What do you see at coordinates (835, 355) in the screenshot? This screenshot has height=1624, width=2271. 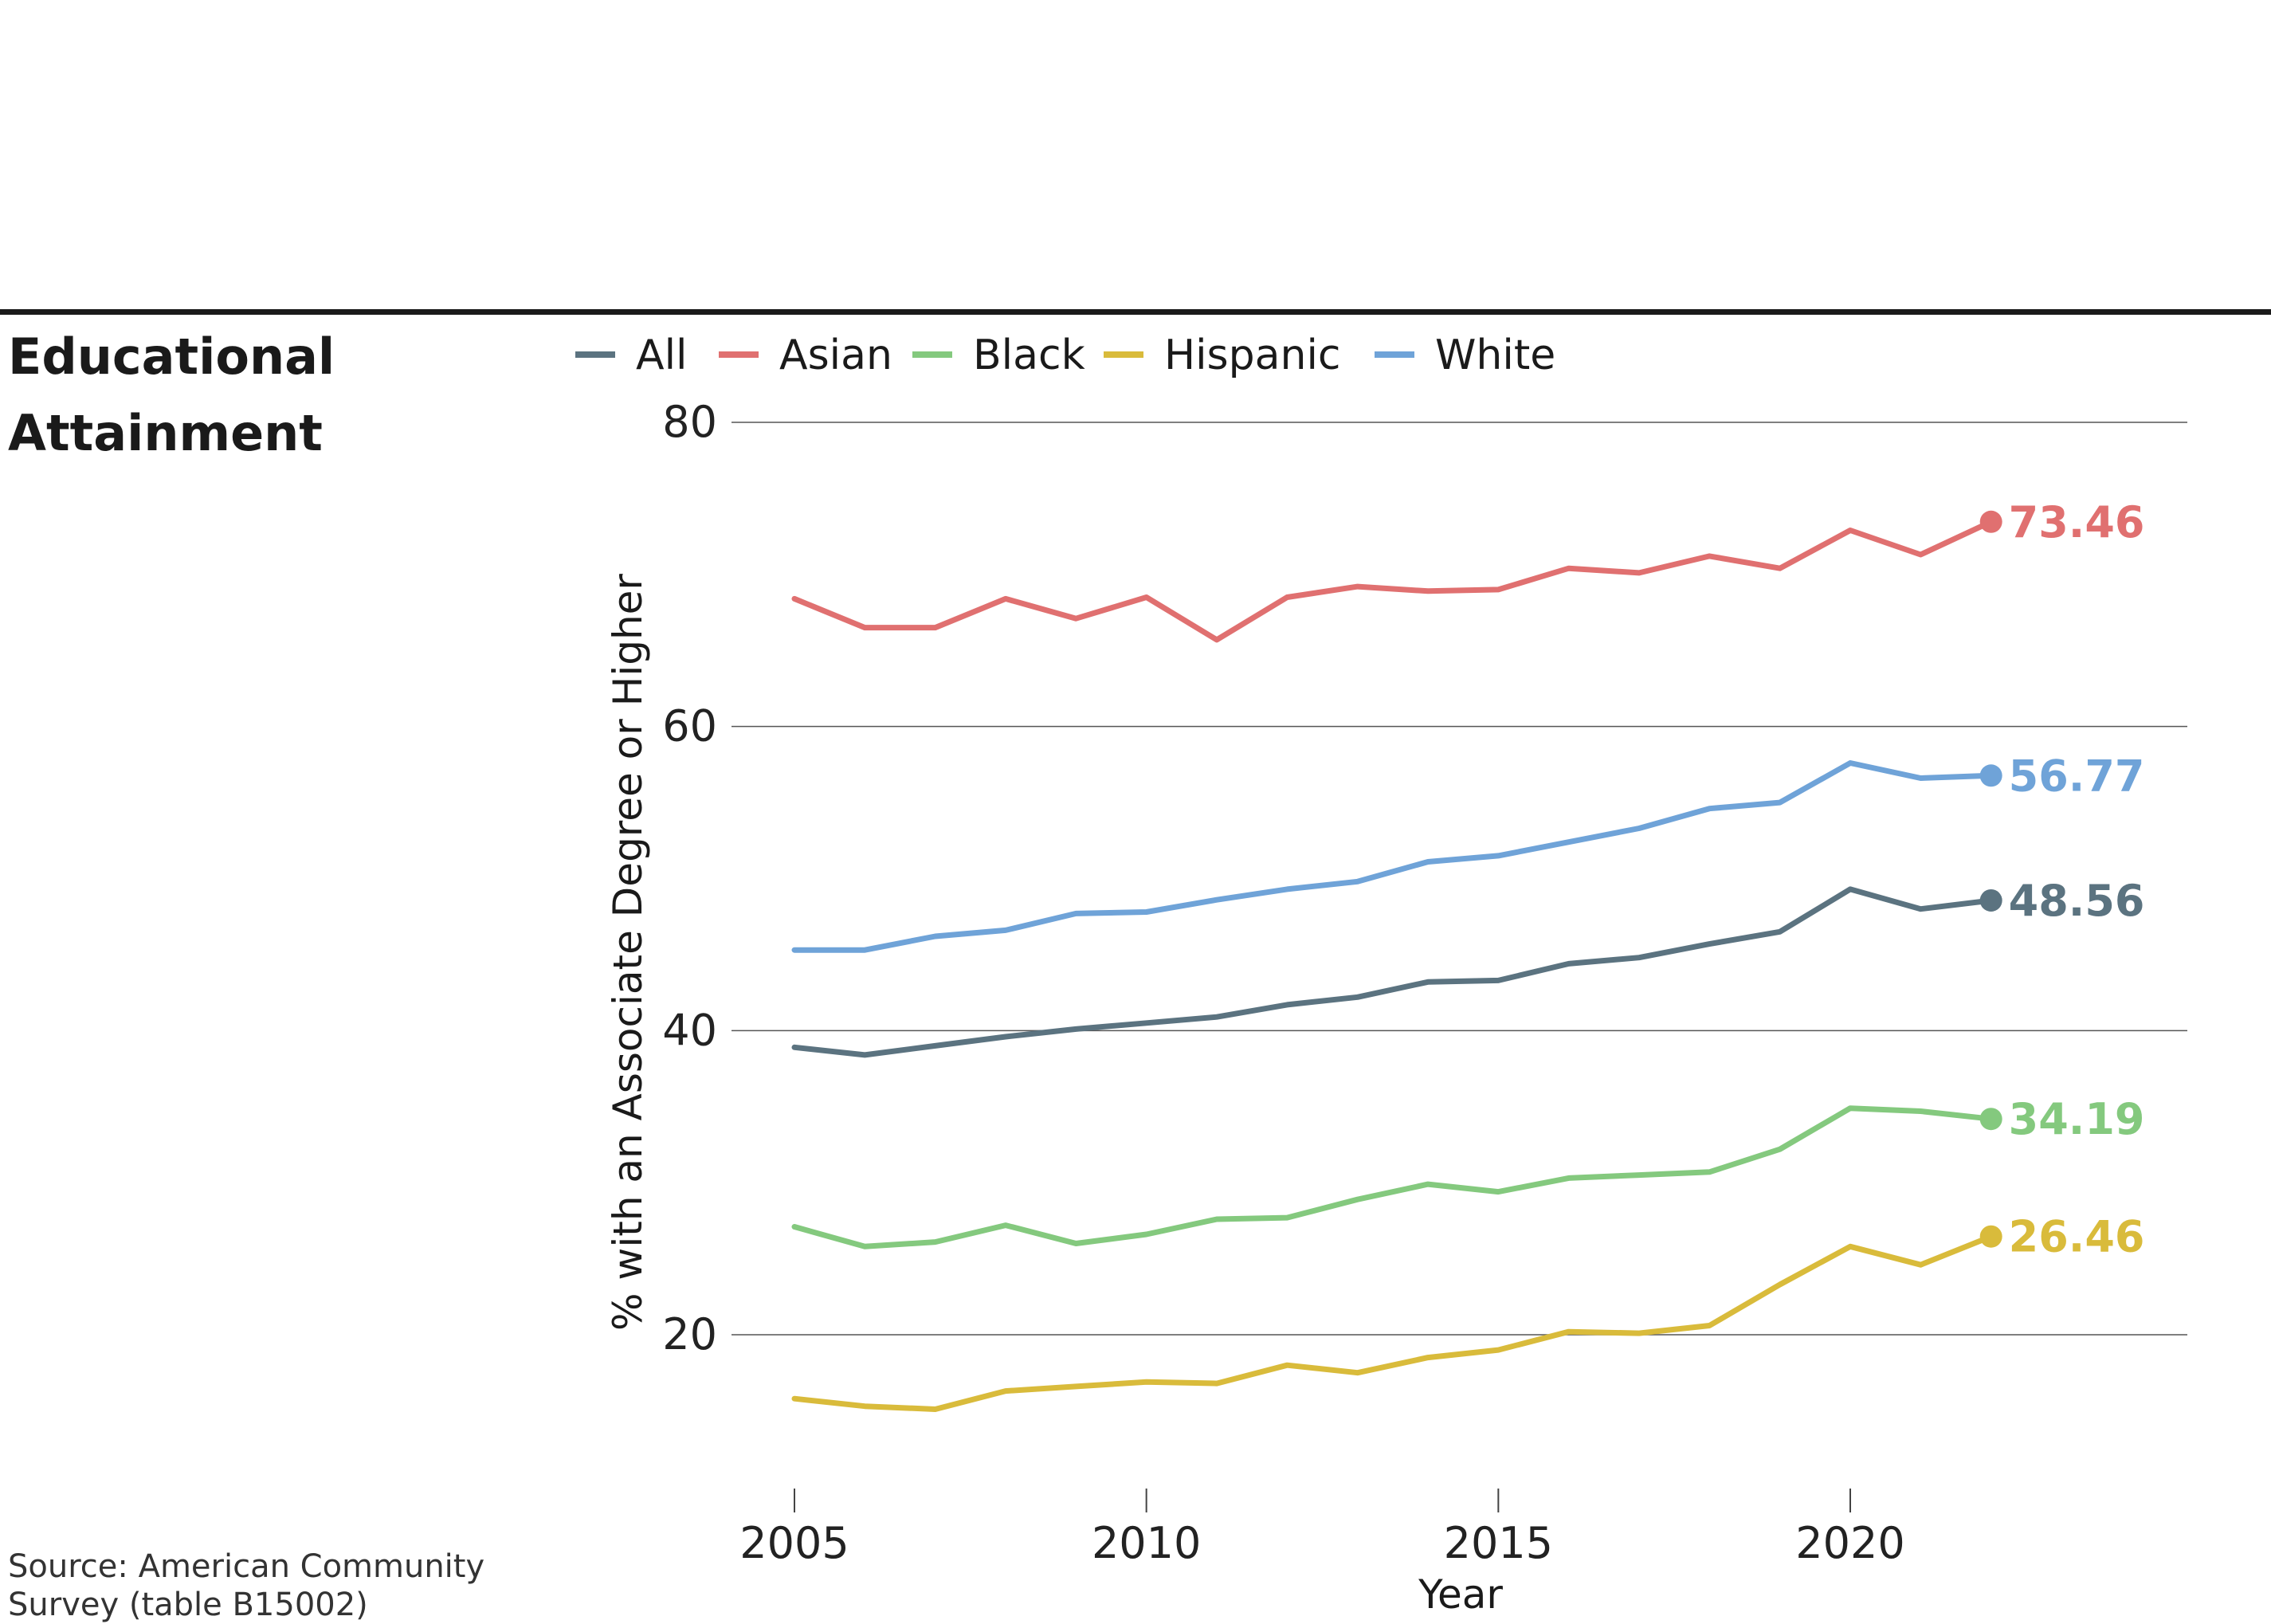 I see `legend-label: Asian` at bounding box center [835, 355].